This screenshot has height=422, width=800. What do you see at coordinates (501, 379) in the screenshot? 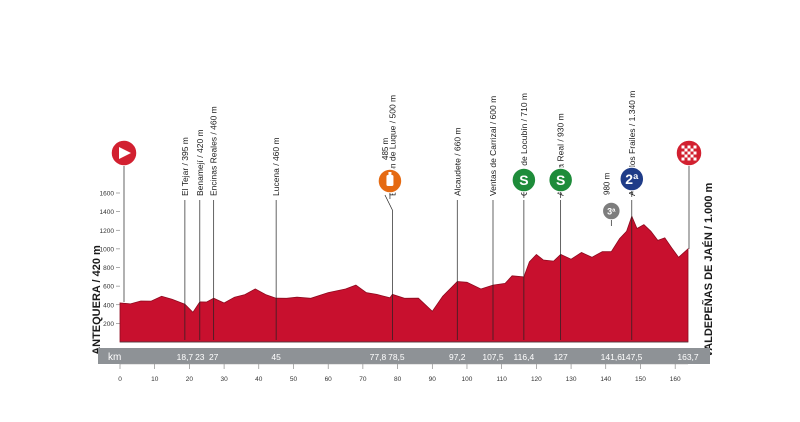
I see `x-tick-label: 110` at bounding box center [501, 379].